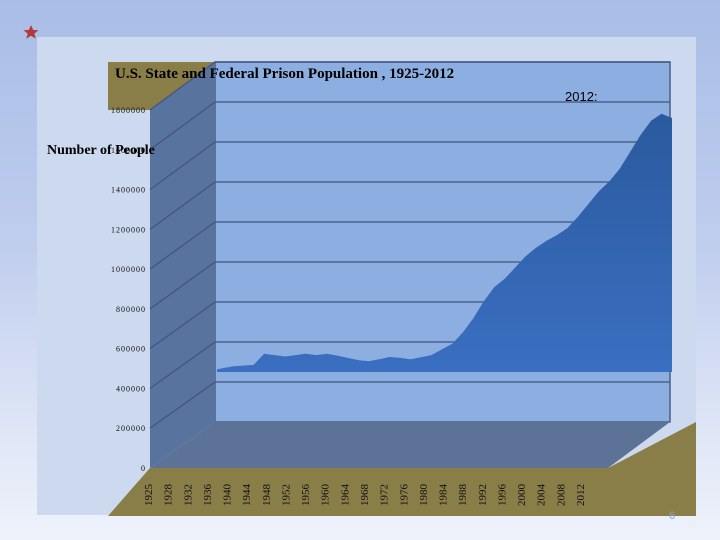 This screenshot has height=540, width=720. Describe the element at coordinates (143, 468) in the screenshot. I see `y-tick-label: 0` at that location.